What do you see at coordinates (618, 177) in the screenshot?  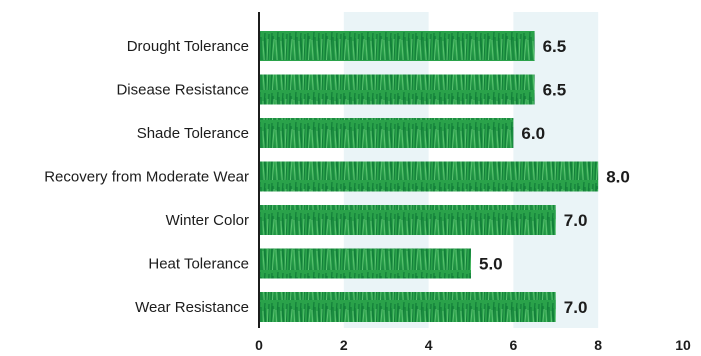 I see `value-label: 8.0` at bounding box center [618, 177].